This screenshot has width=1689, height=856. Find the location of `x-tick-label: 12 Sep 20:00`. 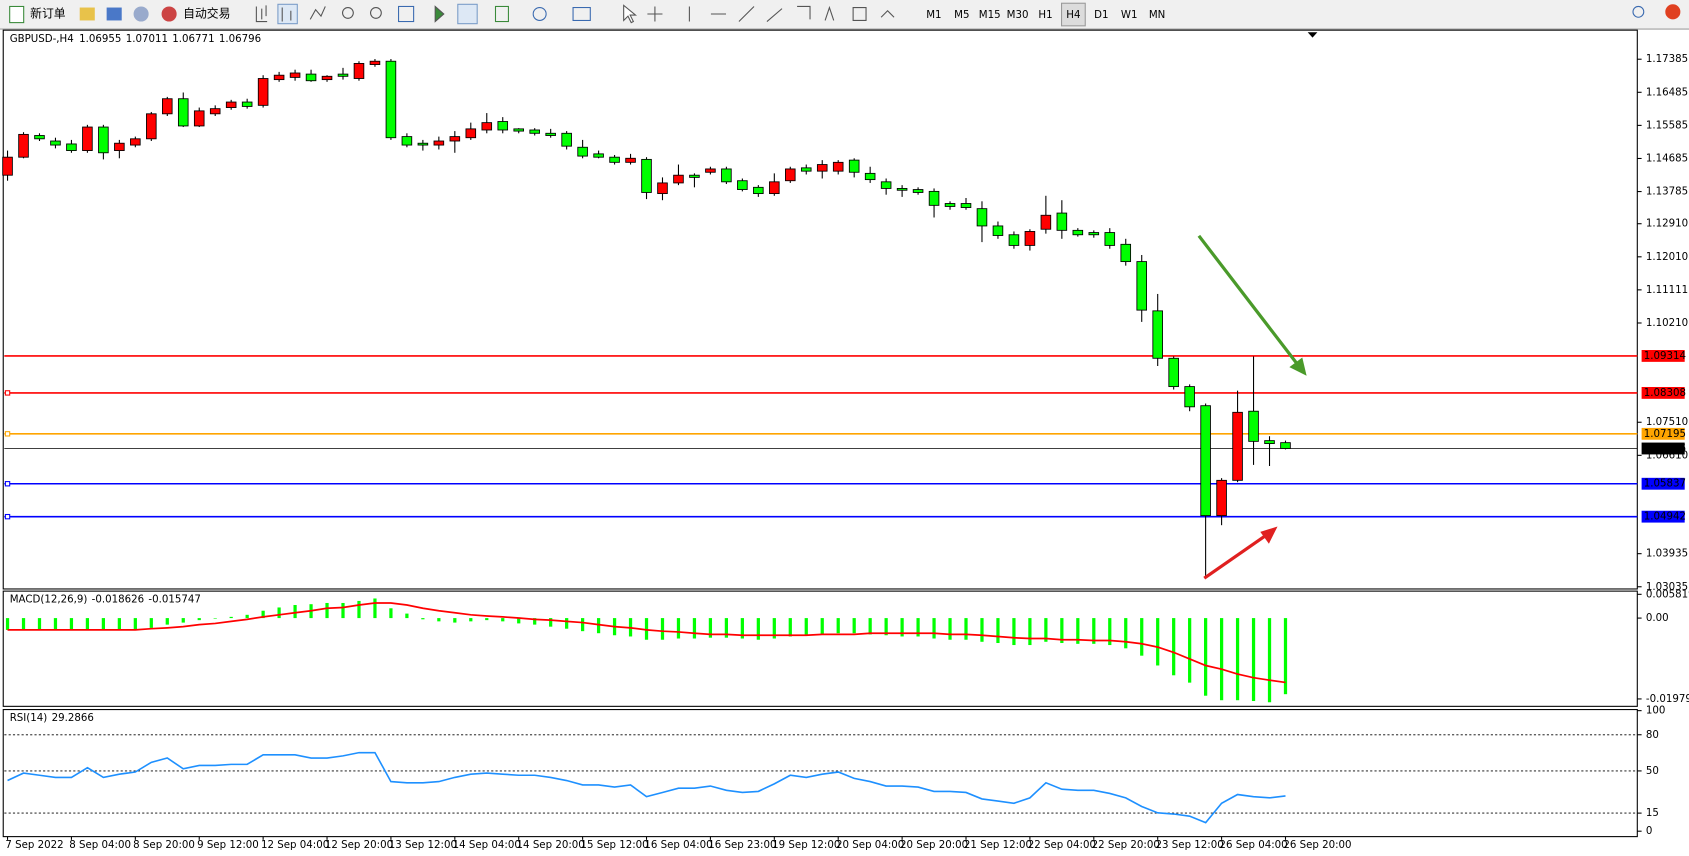

x-tick-label: 12 Sep 20:00 is located at coordinates (359, 845).